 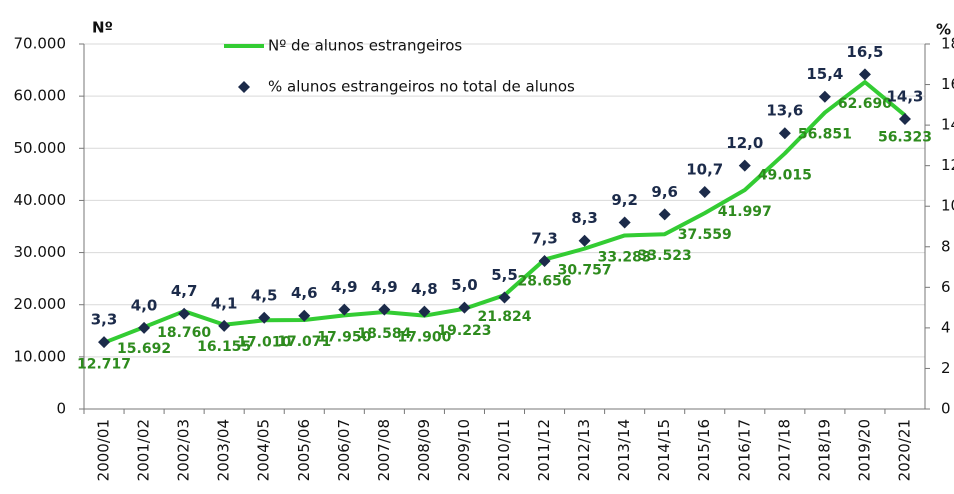 What do you see at coordinates (947, 165) in the screenshot?
I see `y2-tick-label: 12` at bounding box center [947, 165].